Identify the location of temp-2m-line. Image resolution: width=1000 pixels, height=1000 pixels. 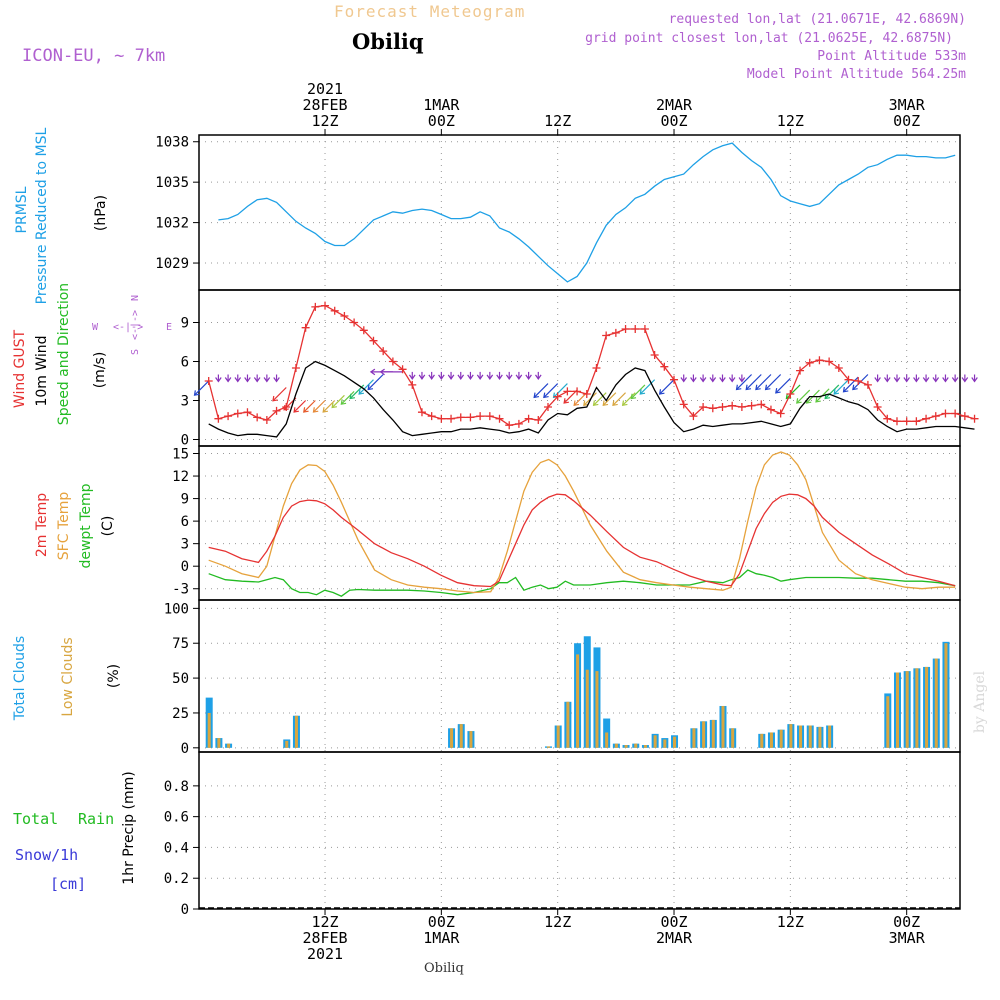
(582, 540).